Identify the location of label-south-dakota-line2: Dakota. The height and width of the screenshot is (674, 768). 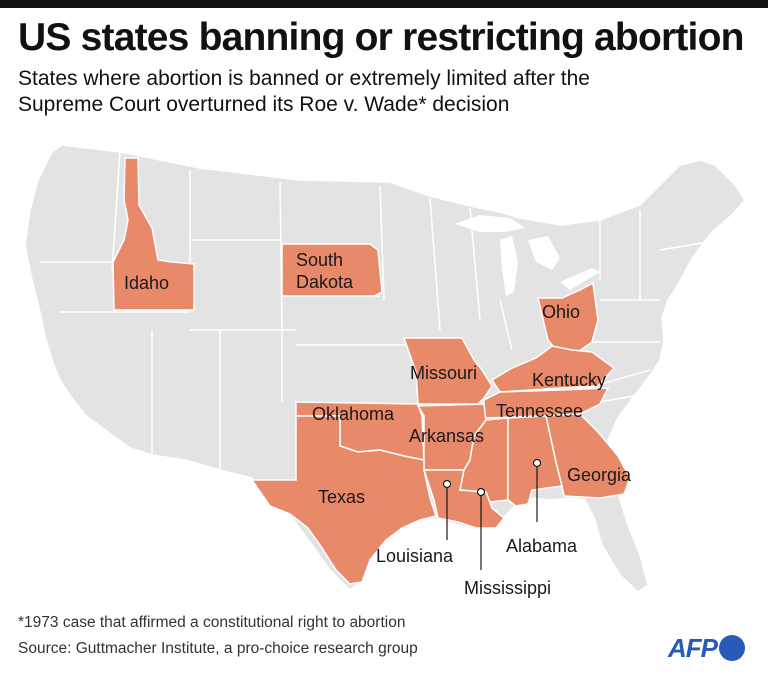
(325, 282).